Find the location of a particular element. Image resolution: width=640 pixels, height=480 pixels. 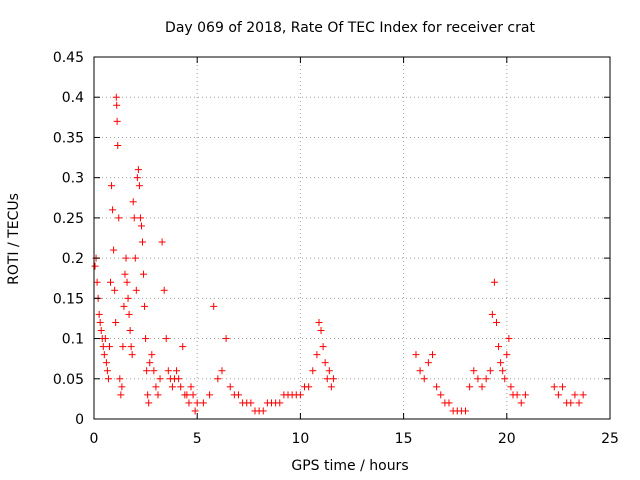

y-tick-label: 0.15 is located at coordinates (68, 299).